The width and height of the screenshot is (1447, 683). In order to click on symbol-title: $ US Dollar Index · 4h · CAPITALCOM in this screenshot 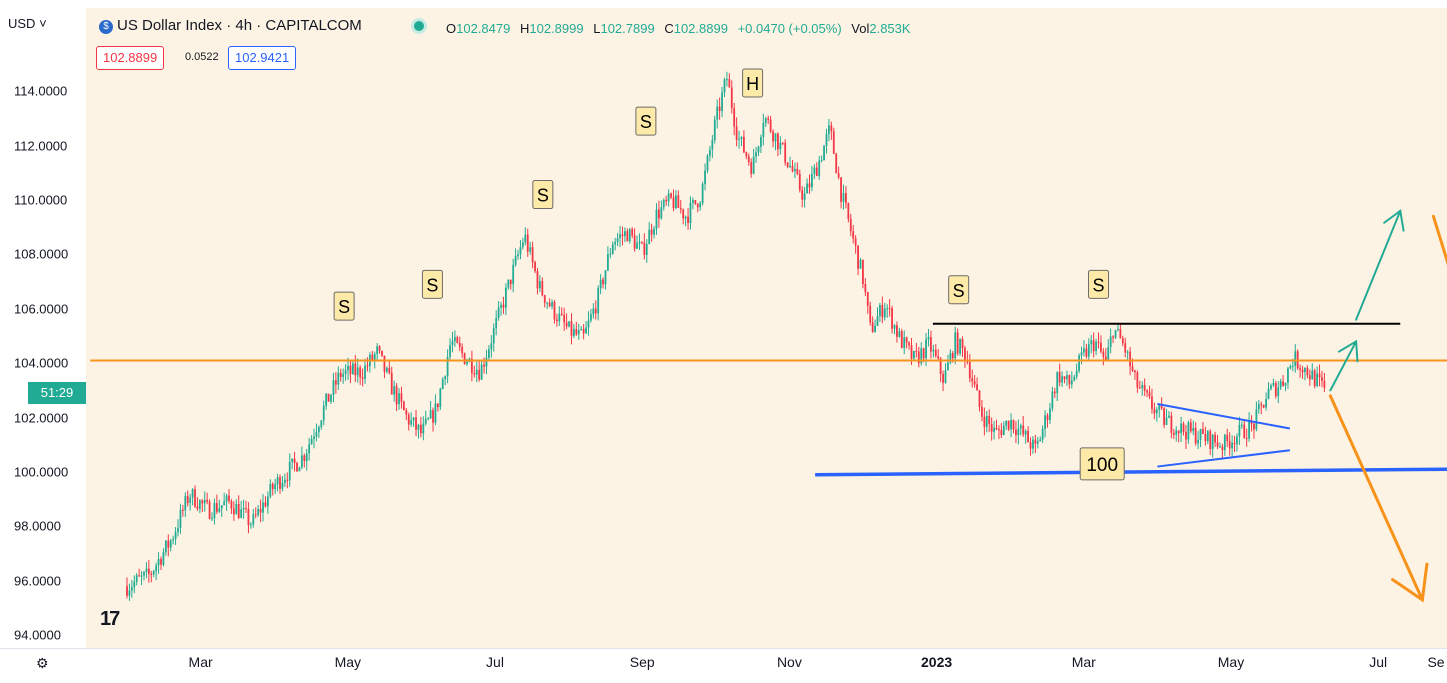, I will do `click(230, 25)`.